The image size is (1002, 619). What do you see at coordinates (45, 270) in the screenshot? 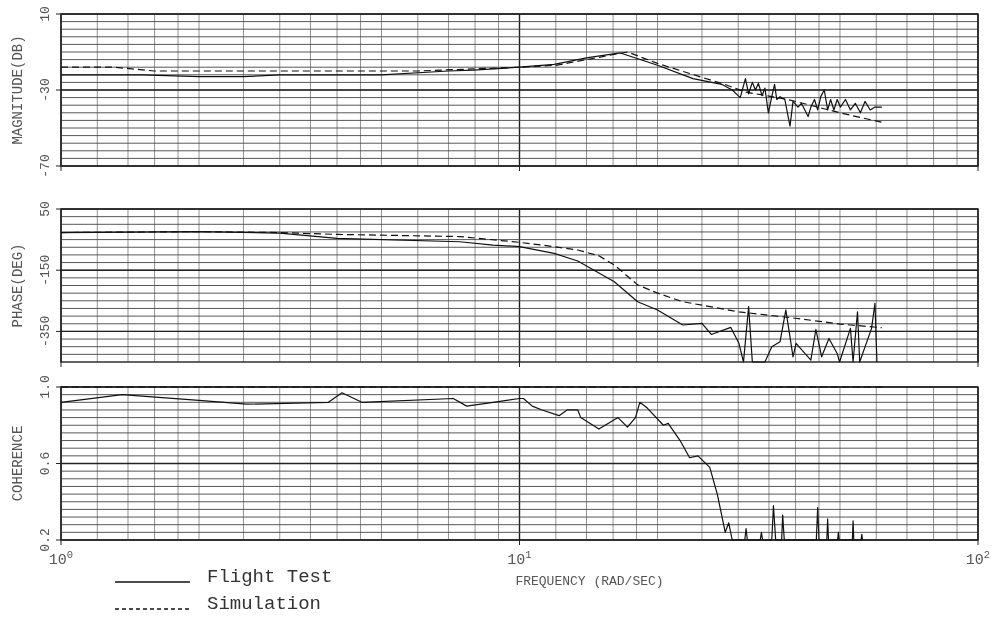
I see `y-tick-label: -150` at bounding box center [45, 270].